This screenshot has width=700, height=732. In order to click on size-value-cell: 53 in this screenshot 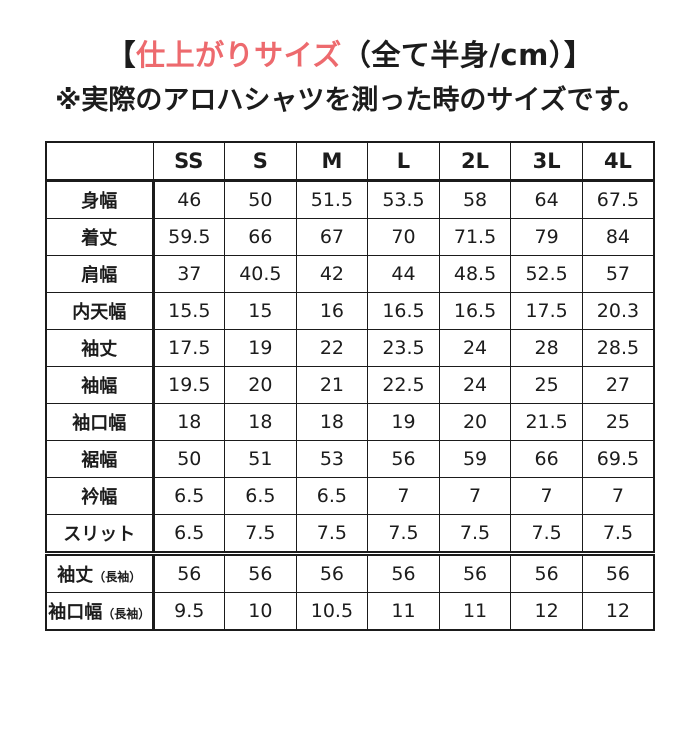, I will do `click(332, 459)`.